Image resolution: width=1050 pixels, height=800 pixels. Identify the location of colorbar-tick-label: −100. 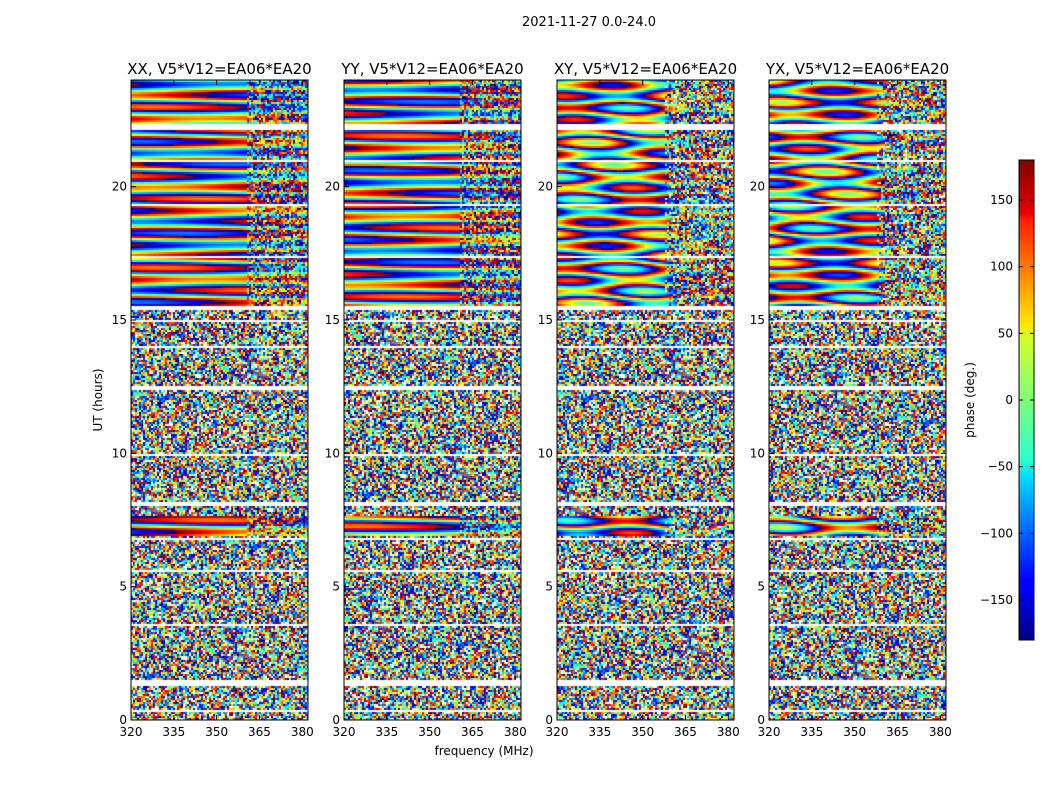
(996, 533).